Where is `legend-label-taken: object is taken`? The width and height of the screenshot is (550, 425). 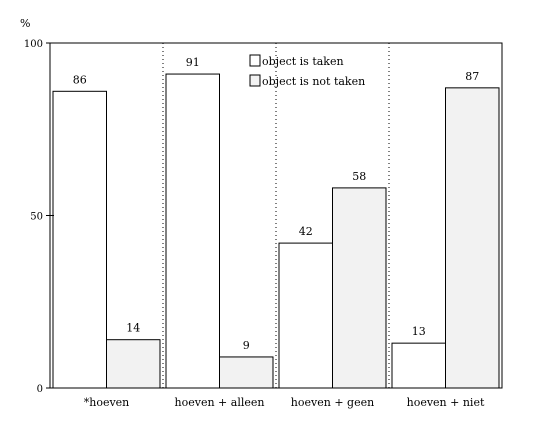
legend-label-taken: object is taken is located at coordinates (303, 61).